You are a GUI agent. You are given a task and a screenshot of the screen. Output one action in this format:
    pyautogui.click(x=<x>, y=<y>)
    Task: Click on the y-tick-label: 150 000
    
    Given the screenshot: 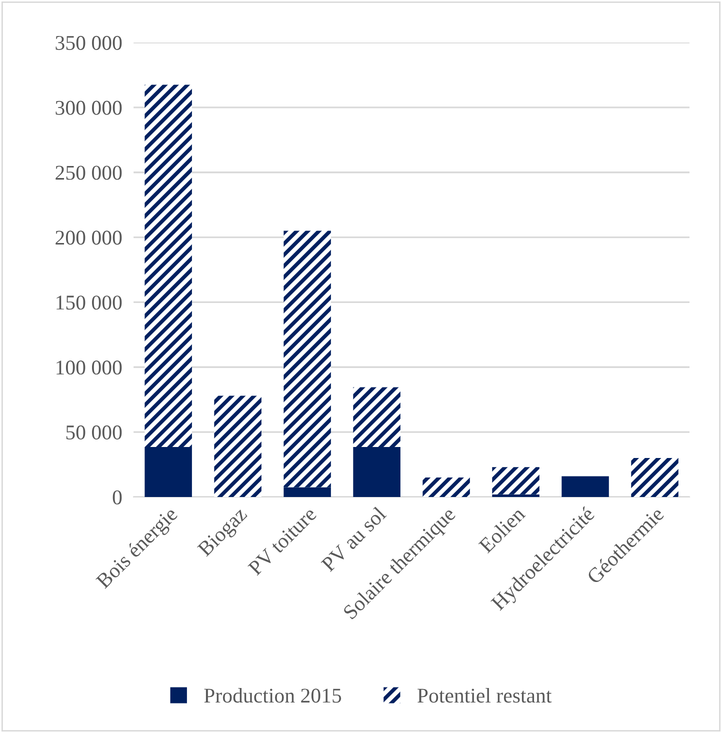 What is the action you would take?
    pyautogui.click(x=89, y=303)
    